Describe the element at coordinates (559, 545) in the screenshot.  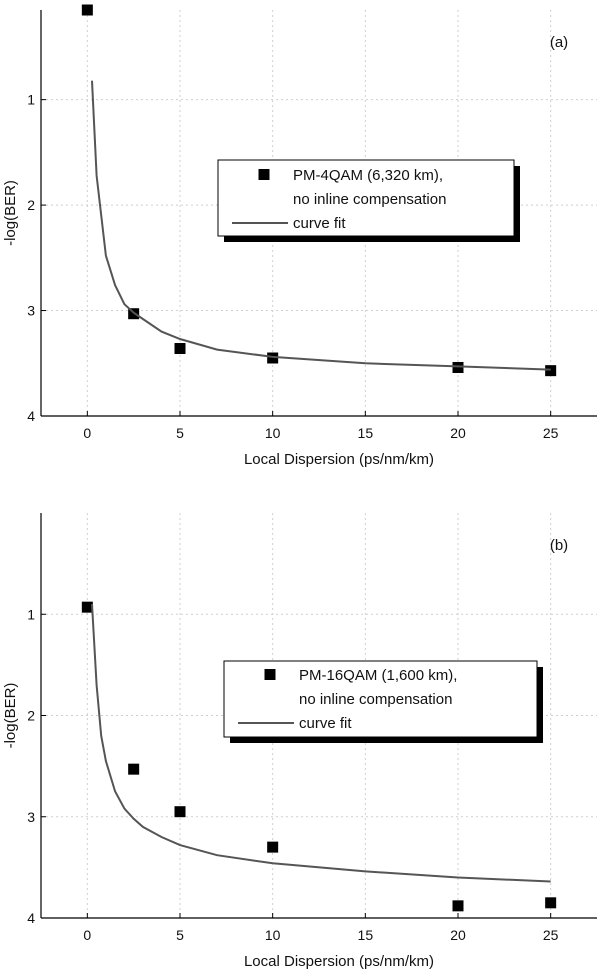
I see `panel-label: (b)` at that location.